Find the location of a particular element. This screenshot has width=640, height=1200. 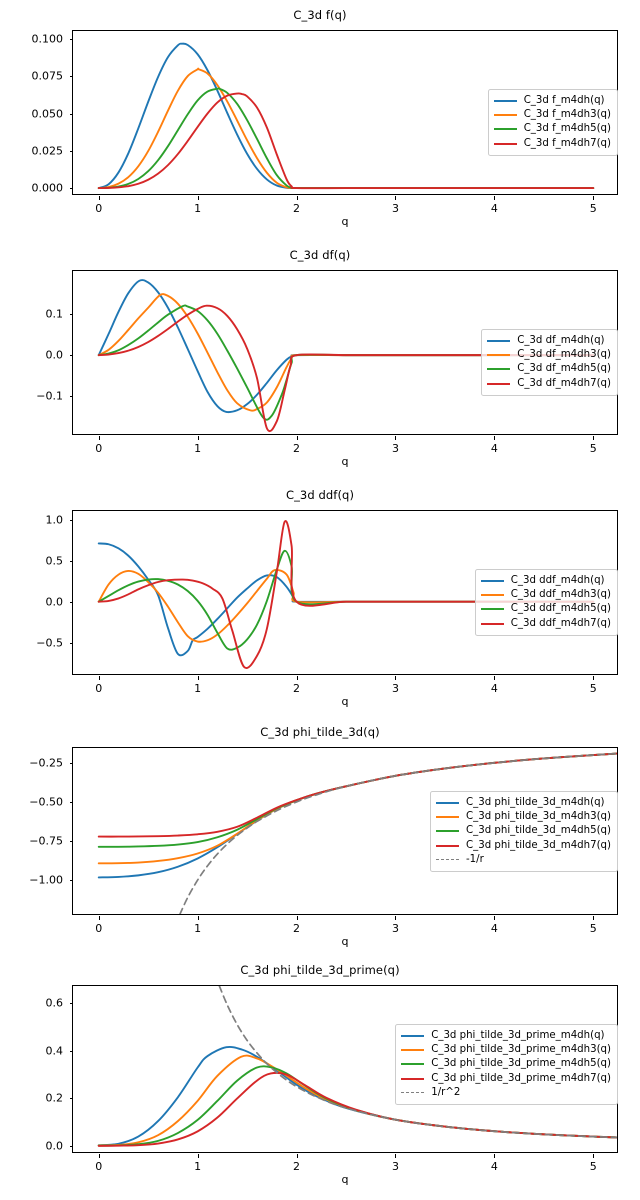

legend-item: C_3d f_m4dh3(q) is located at coordinates (552, 115).